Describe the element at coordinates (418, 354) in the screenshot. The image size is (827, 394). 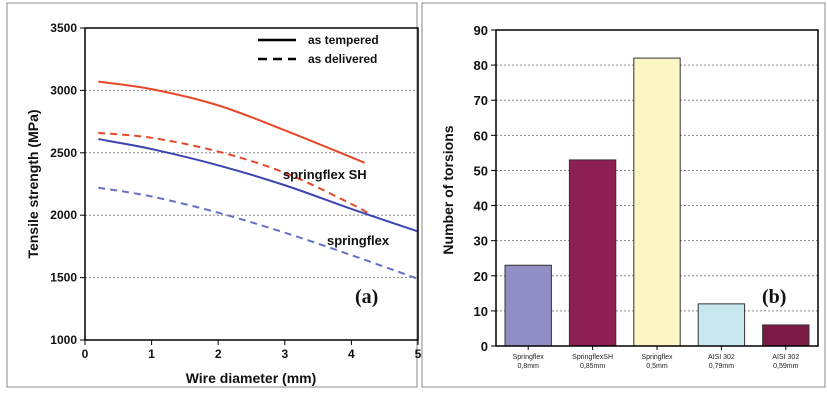
I see `x-tick-label-a: 5` at that location.